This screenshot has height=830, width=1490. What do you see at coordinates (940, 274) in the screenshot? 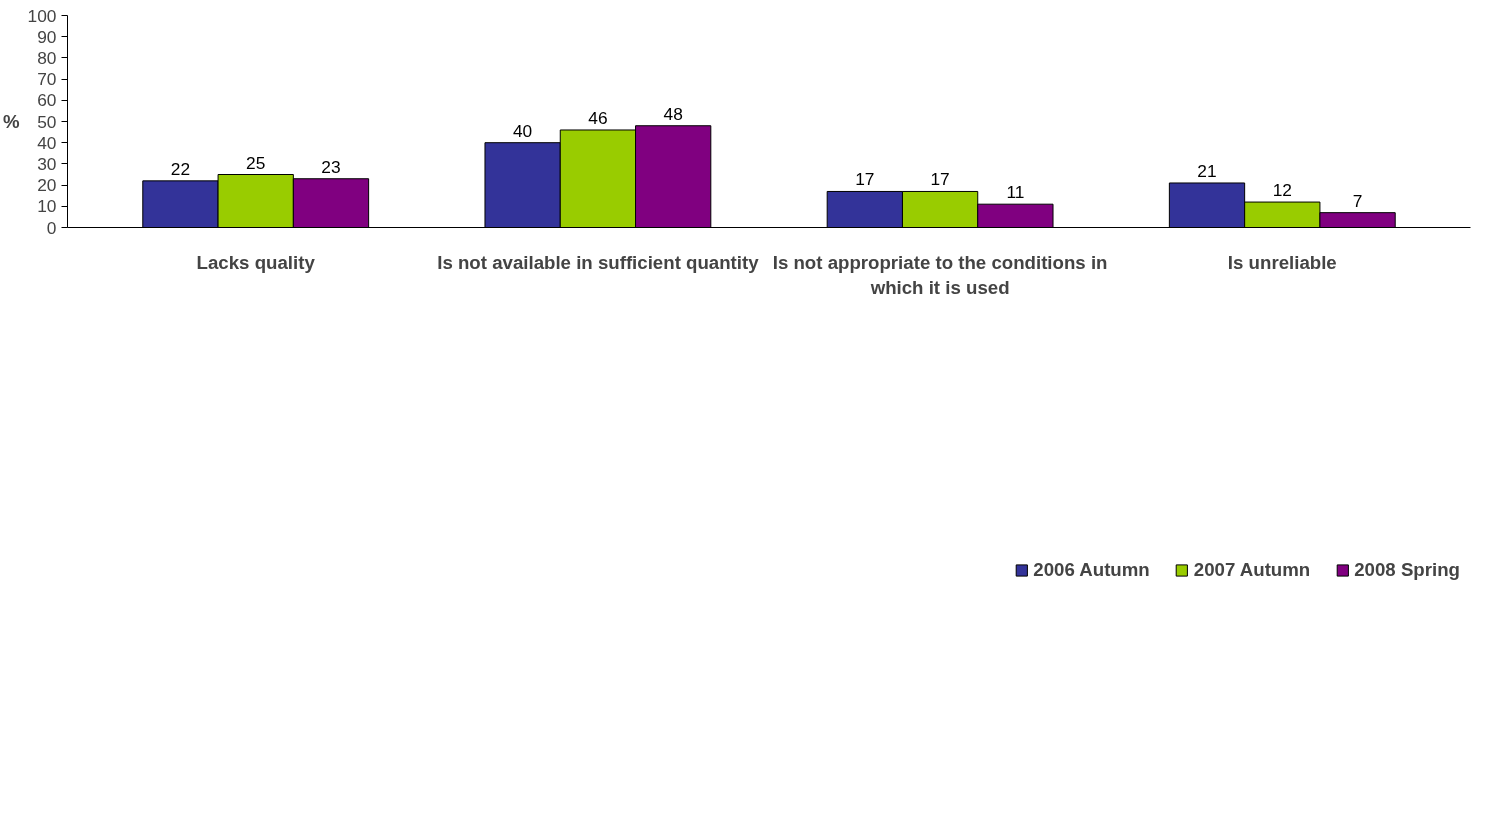
I see `x-tick-label: Is not appropriate to the conditions in which it is used` at bounding box center [940, 274].